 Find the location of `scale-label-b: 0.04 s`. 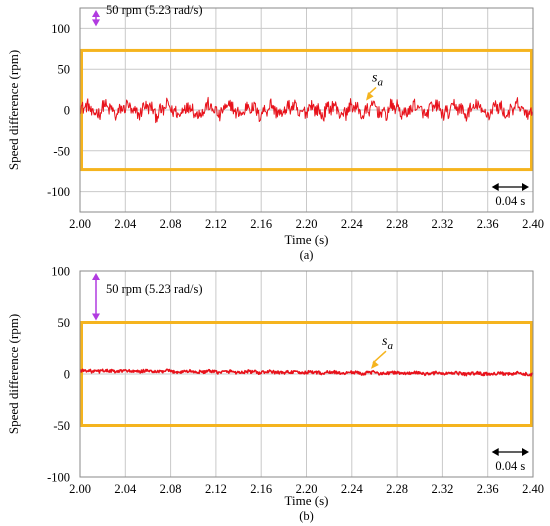

scale-label-b: 0.04 s is located at coordinates (510, 466).